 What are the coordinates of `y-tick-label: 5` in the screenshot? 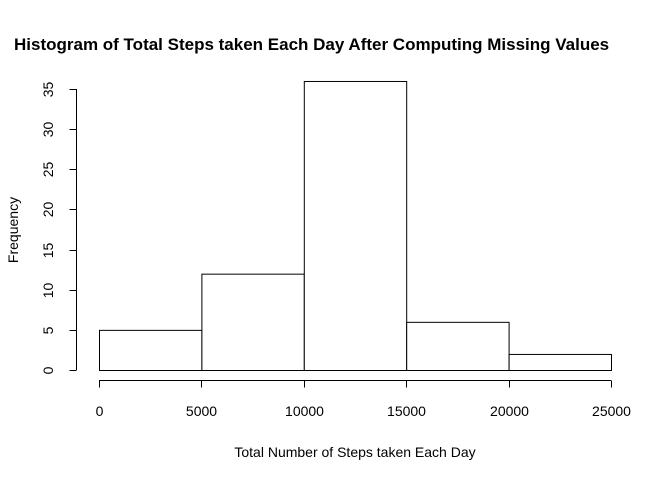 It's located at (48, 330).